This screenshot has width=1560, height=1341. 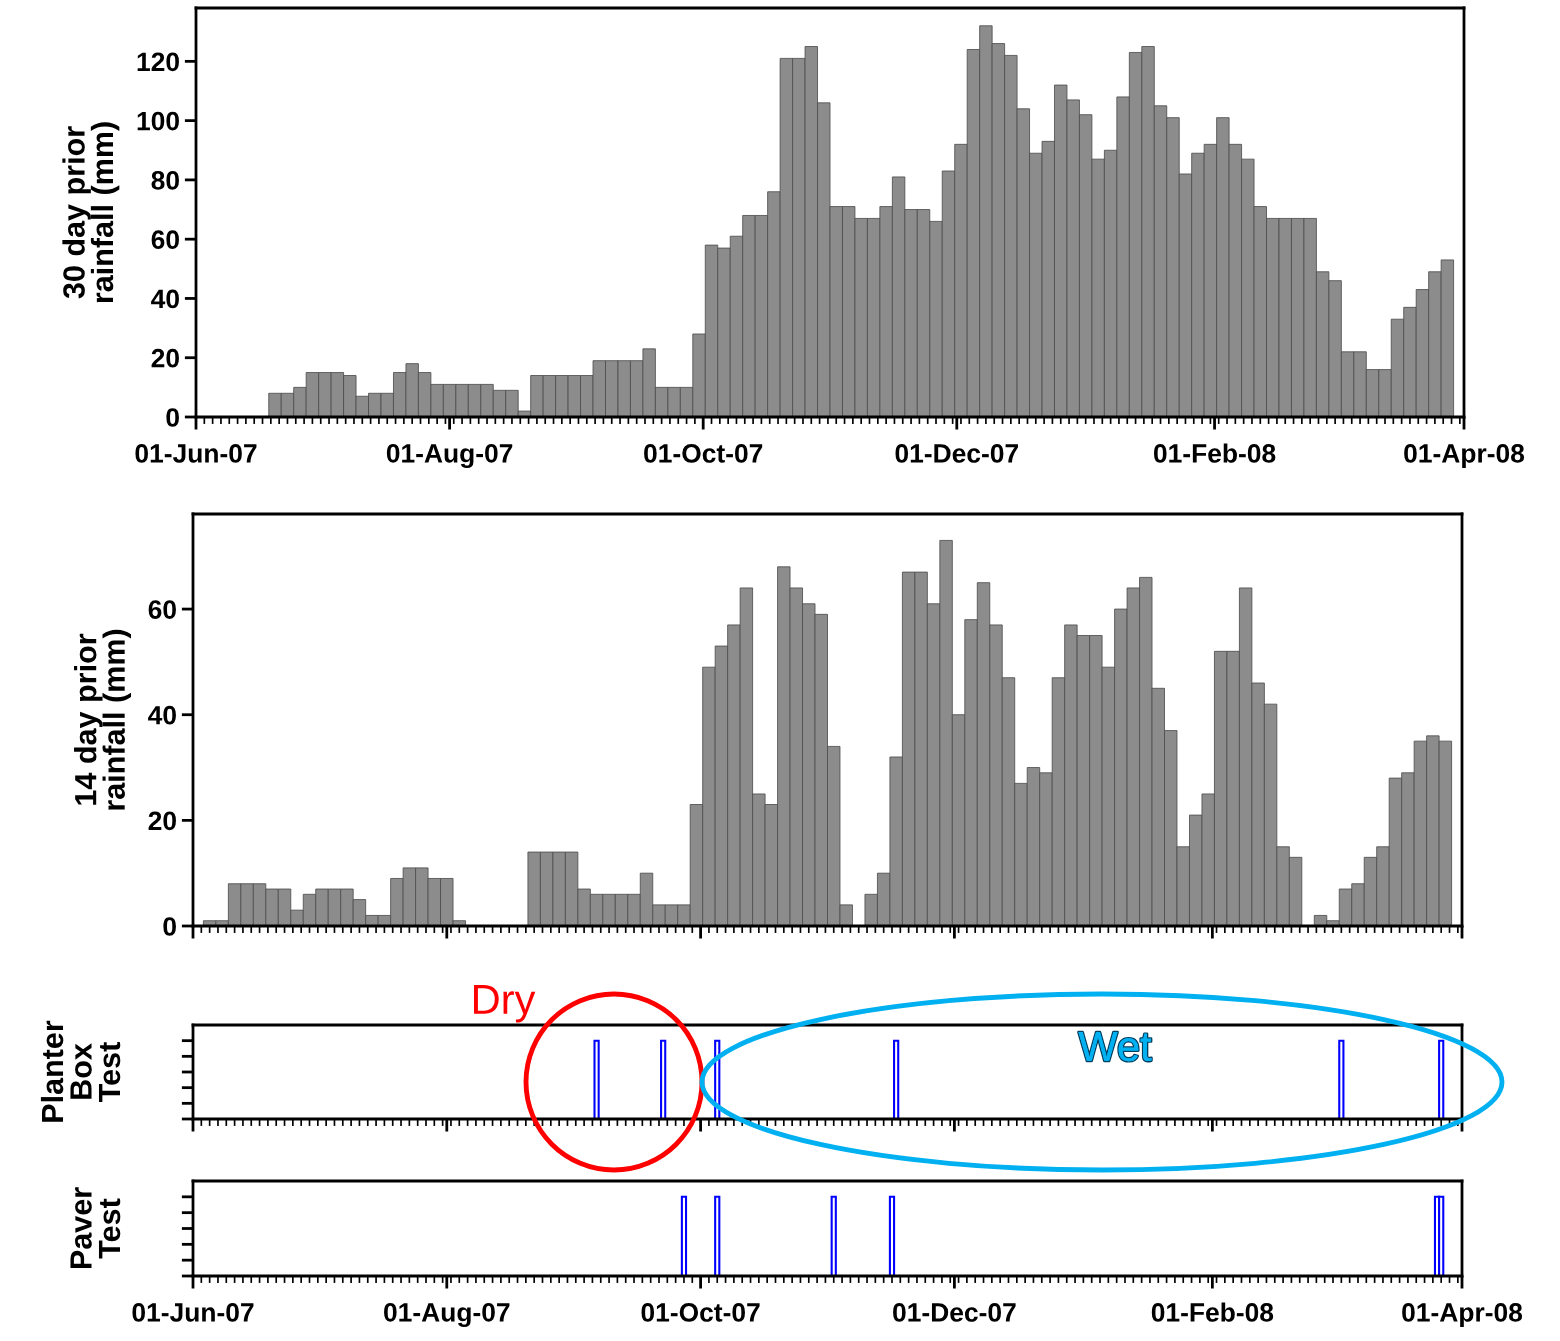 What do you see at coordinates (1115, 1047) in the screenshot?
I see `annotation: Wet` at bounding box center [1115, 1047].